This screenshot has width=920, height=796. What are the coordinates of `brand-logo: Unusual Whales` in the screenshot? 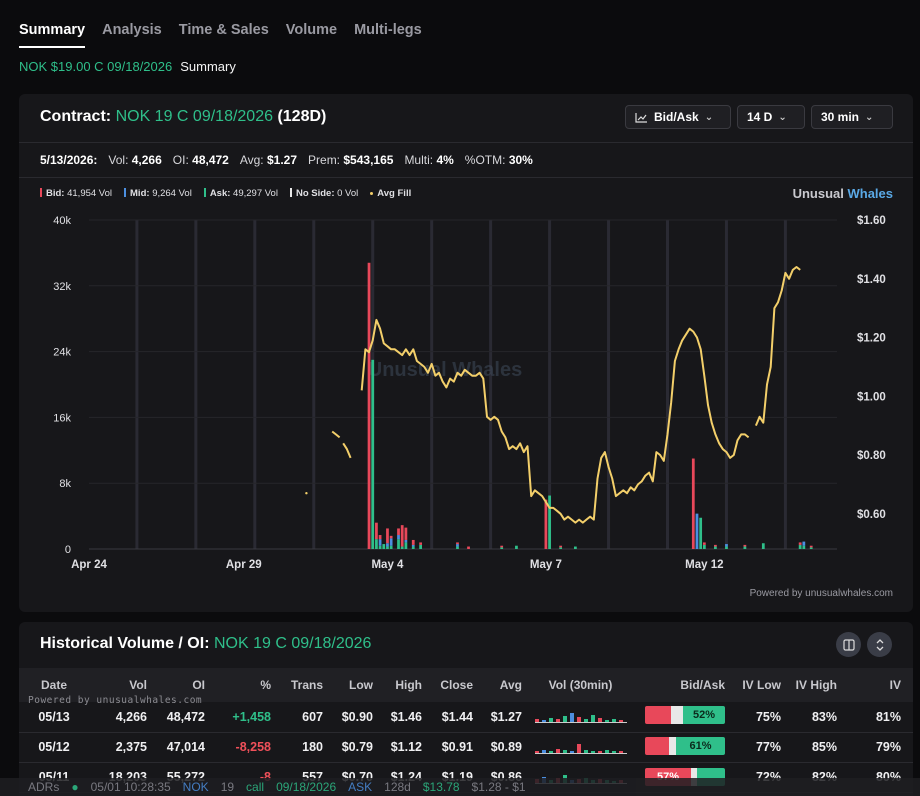 It's located at (842, 193).